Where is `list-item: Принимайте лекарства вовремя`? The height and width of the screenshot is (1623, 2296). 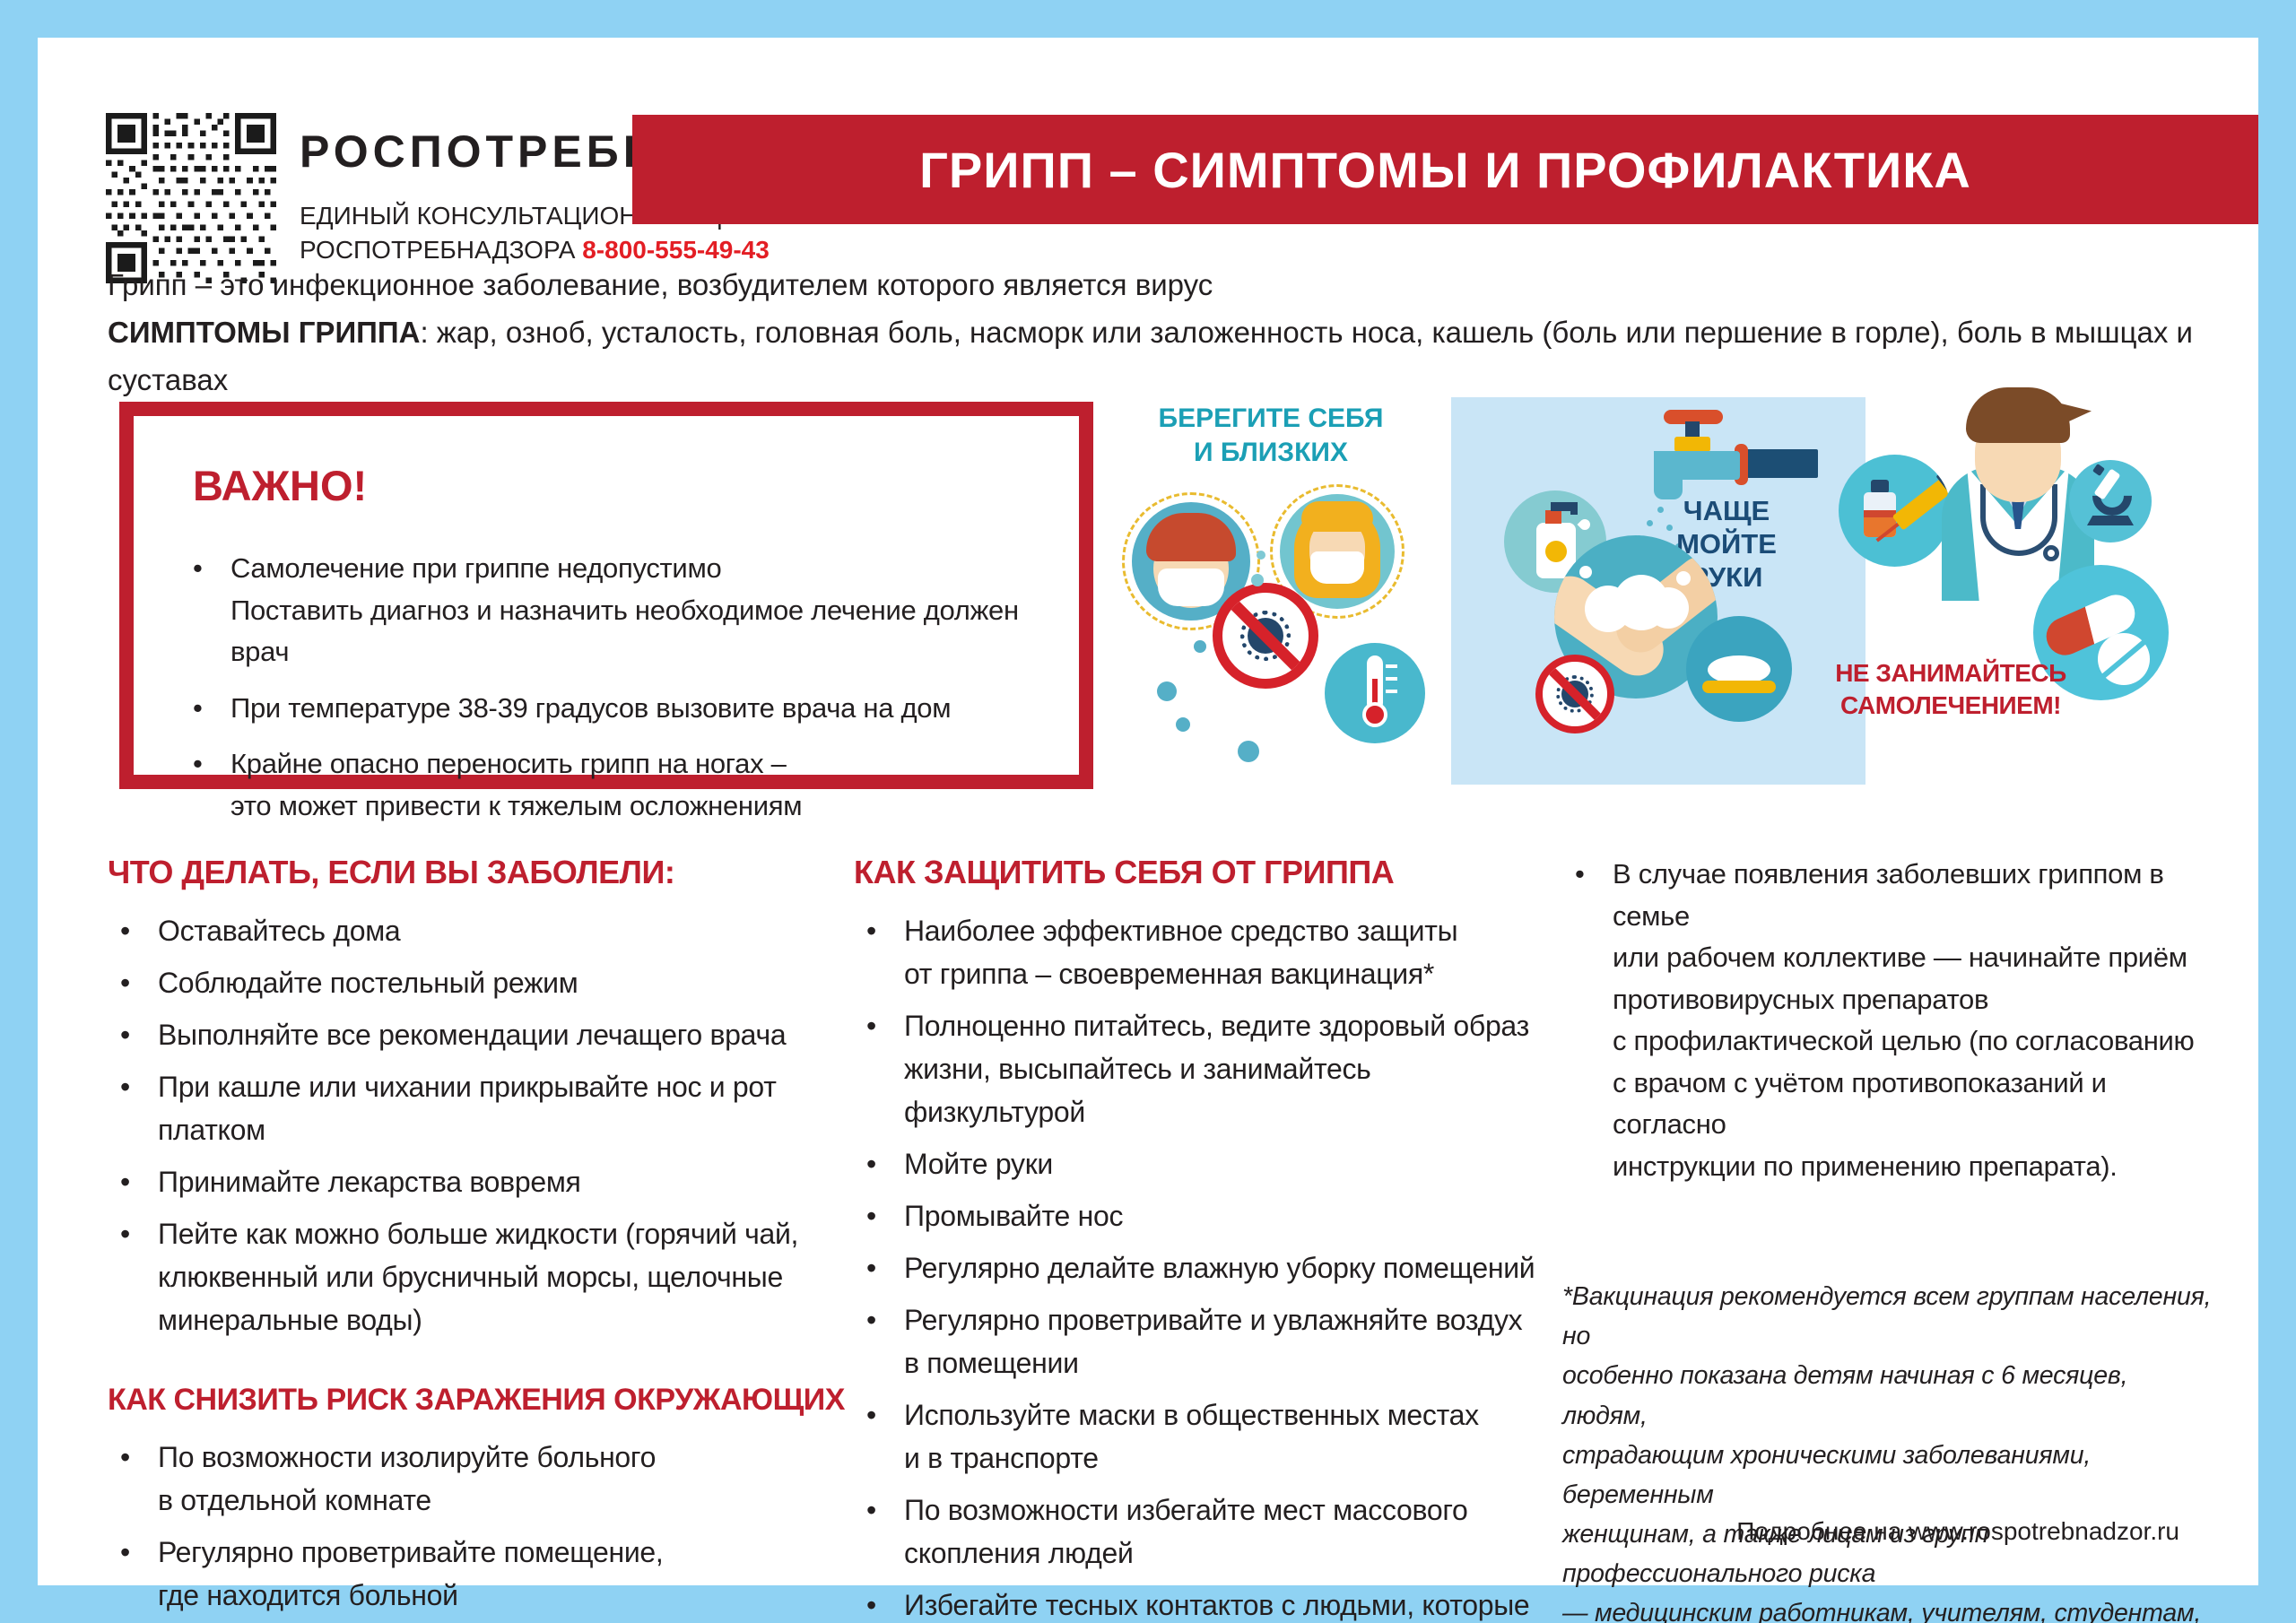
list-item: Принимайте лекарства вовремя is located at coordinates (472, 1181).